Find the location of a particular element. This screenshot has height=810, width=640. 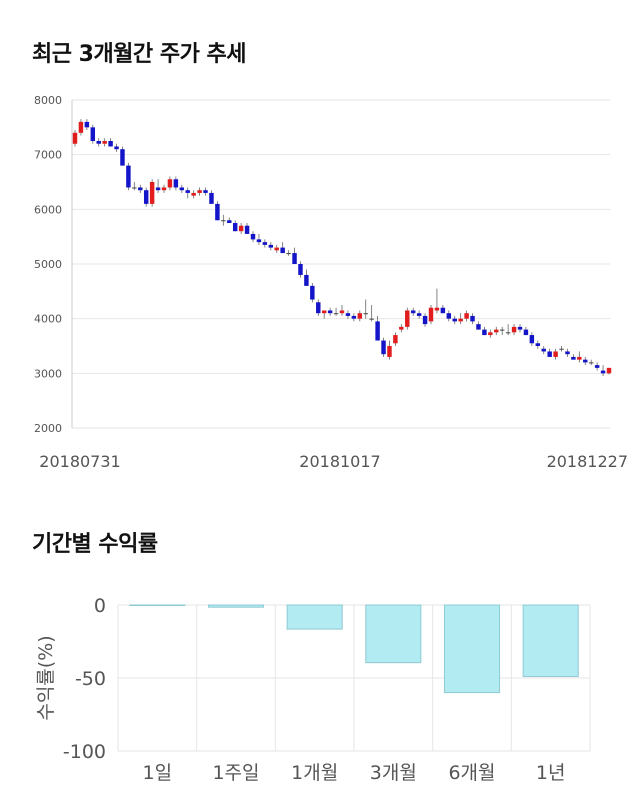

y-tick-label: -50 is located at coordinates (90, 679).